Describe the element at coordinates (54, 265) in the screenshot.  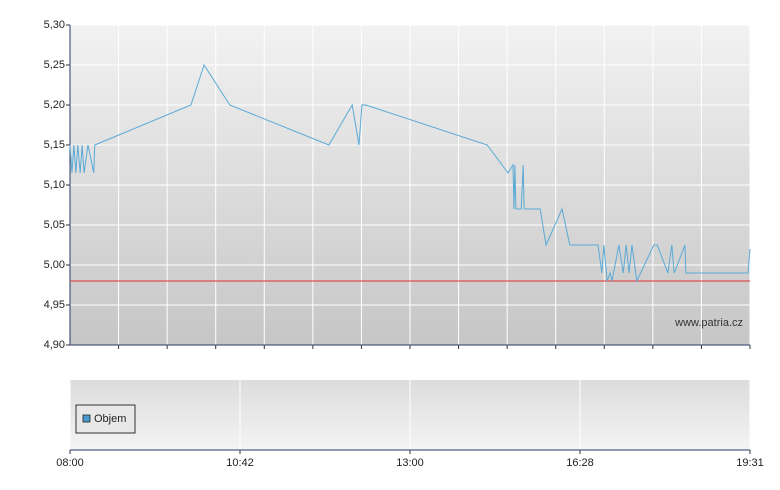
I see `y-tick-label: 5,00` at that location.